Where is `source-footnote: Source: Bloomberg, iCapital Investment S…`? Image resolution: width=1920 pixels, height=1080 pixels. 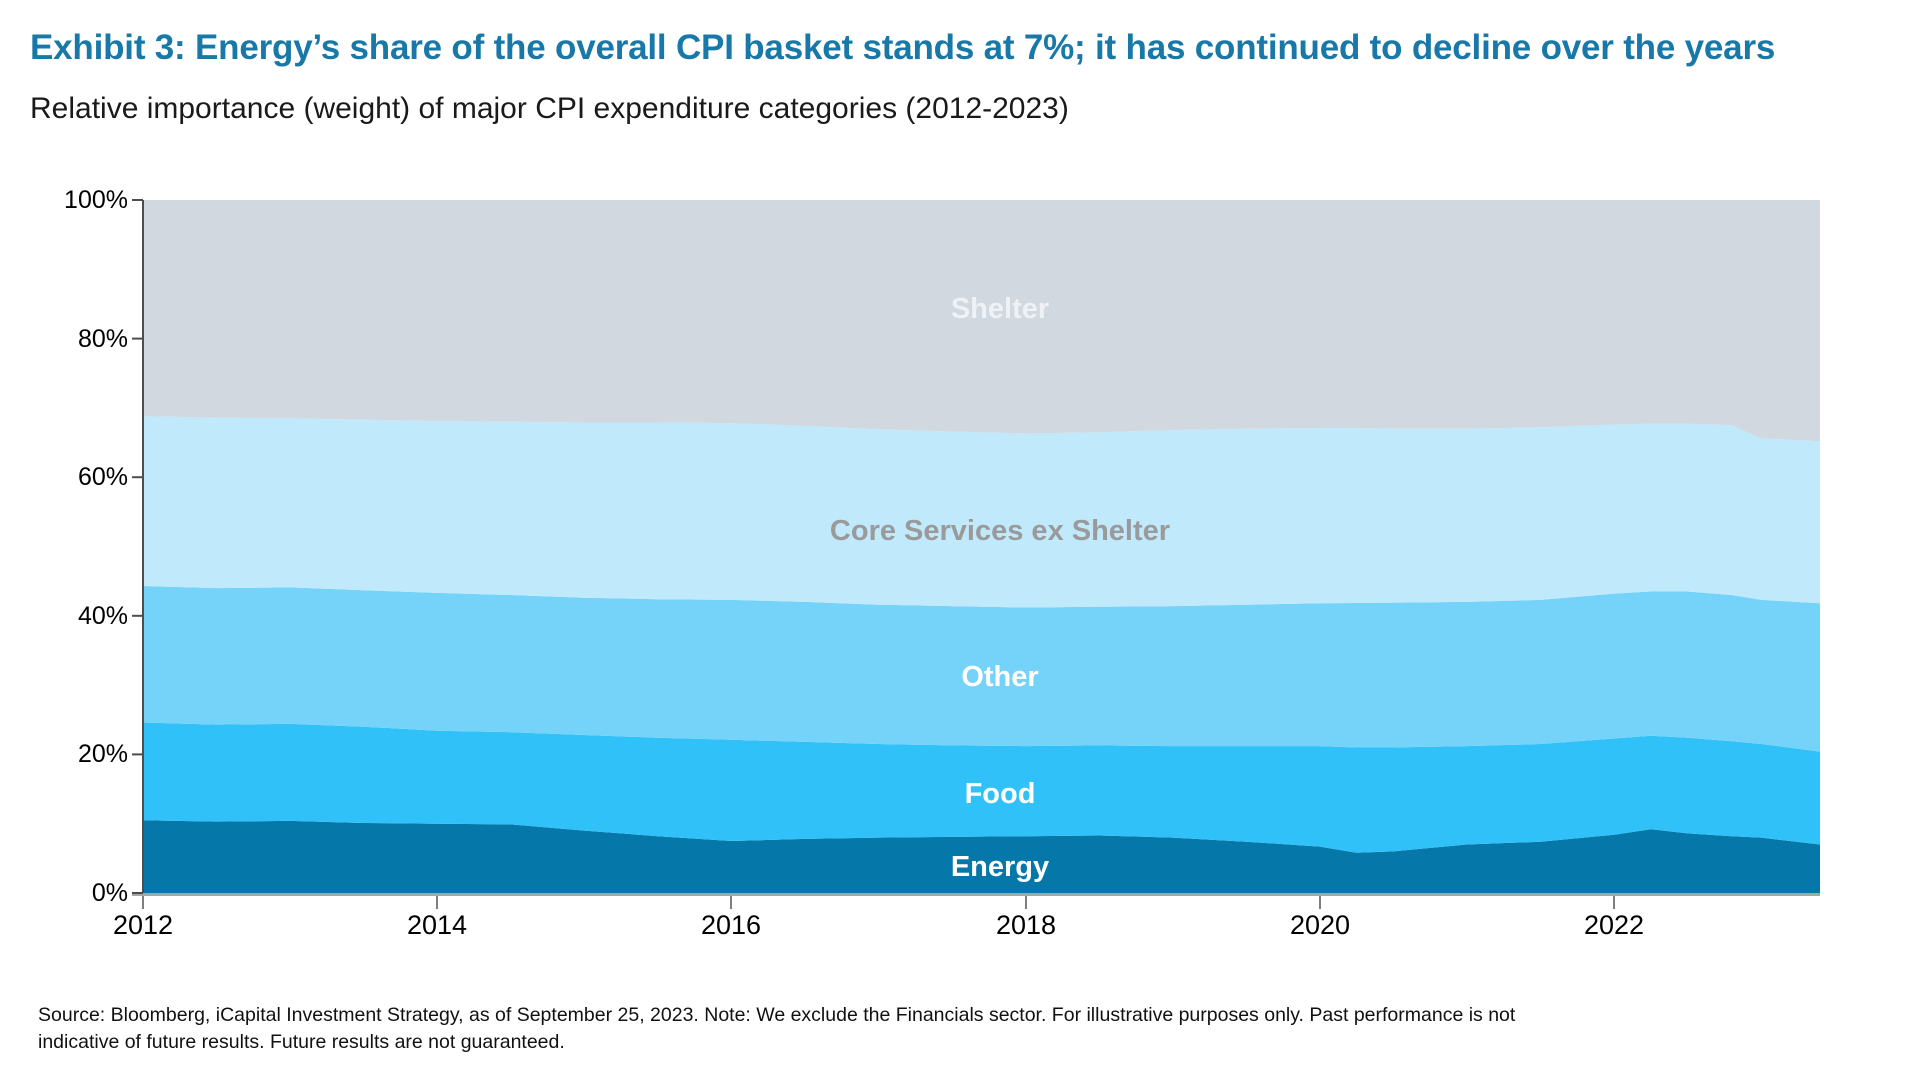 source-footnote: Source: Bloomberg, iCapital Investment S… is located at coordinates (777, 1028).